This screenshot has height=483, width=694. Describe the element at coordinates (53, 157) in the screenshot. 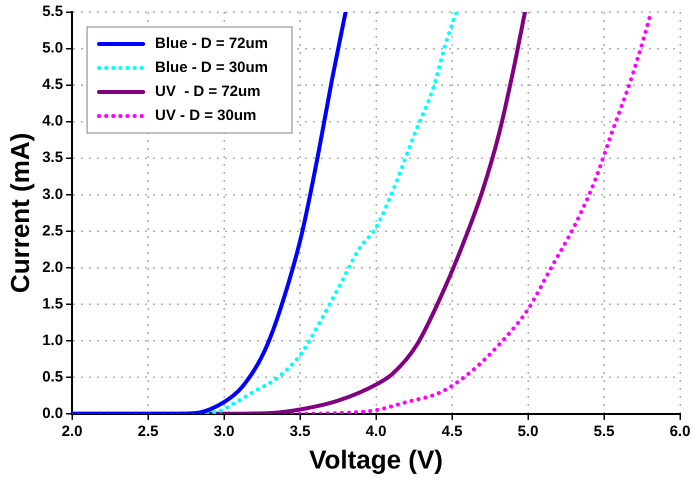

I see `y-tick-label: 3.5` at that location.